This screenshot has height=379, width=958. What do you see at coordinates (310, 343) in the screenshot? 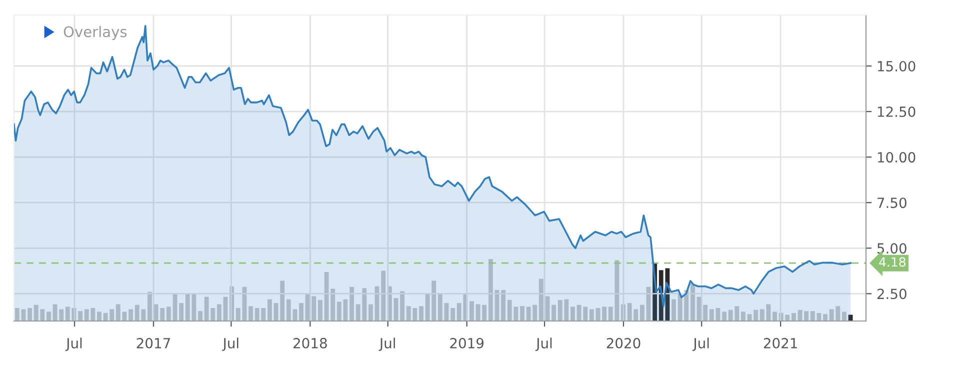
I see `x-tick-label: 2018` at bounding box center [310, 343].